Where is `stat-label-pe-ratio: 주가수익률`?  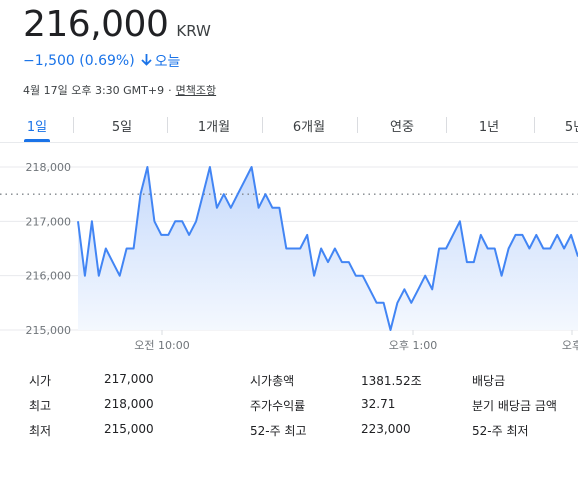 stat-label-pe-ratio: 주가수익률 is located at coordinates (278, 406).